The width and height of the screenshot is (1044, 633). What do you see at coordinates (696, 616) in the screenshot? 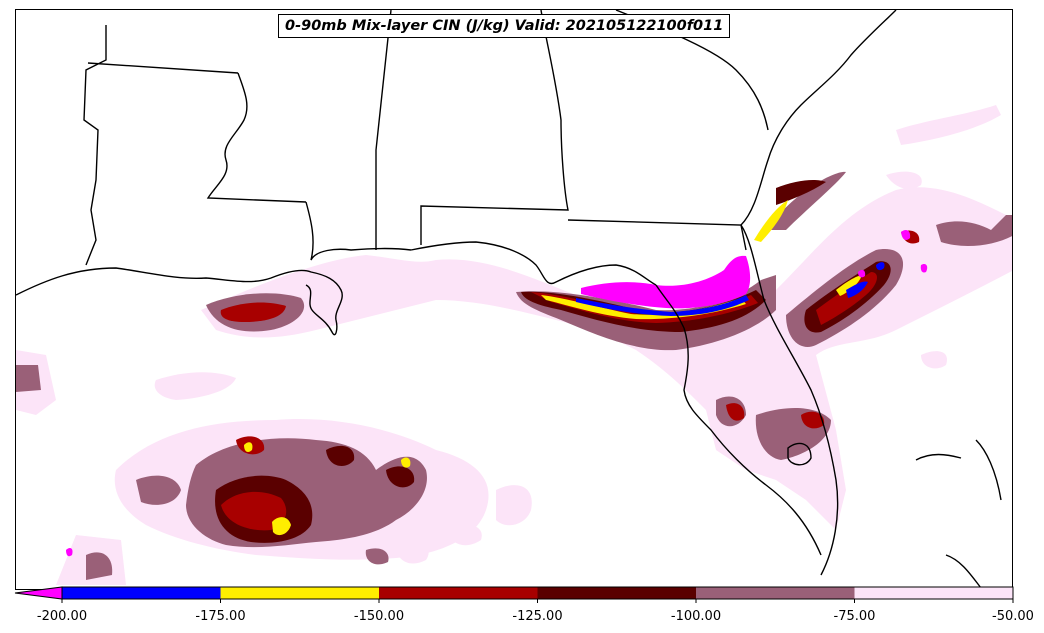
I see `colorbar-tick-label: -100.00` at bounding box center [696, 616].